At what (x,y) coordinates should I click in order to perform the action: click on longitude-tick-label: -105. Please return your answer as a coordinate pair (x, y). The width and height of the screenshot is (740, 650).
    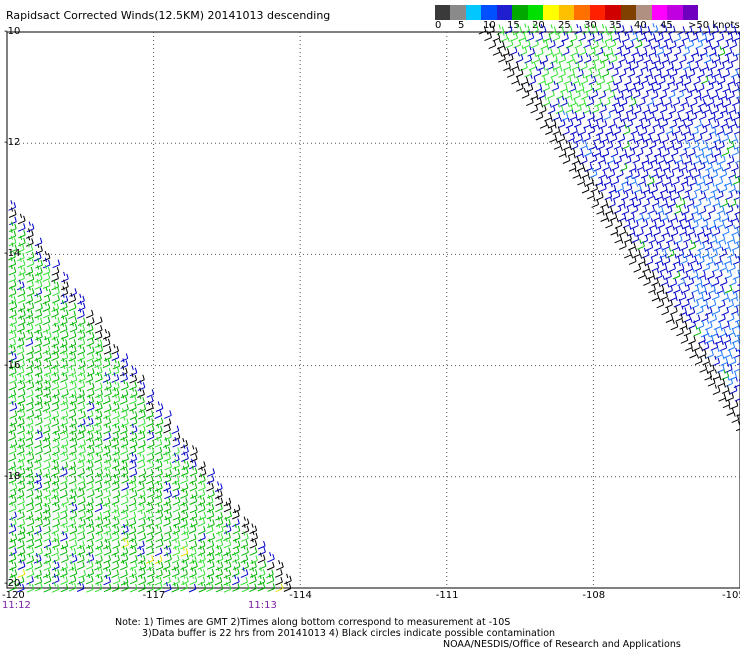
    Looking at the image, I should click on (731, 595).